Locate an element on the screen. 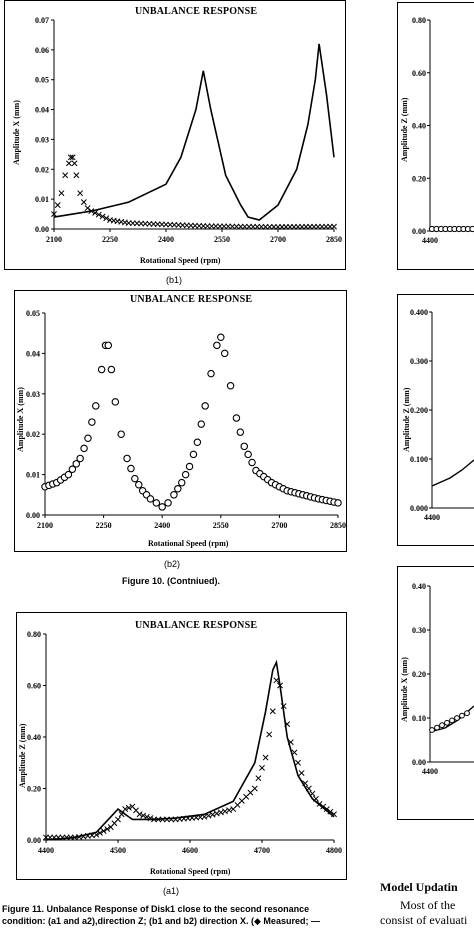 The width and height of the screenshot is (474, 928). right-mid-line is located at coordinates (452, 473).